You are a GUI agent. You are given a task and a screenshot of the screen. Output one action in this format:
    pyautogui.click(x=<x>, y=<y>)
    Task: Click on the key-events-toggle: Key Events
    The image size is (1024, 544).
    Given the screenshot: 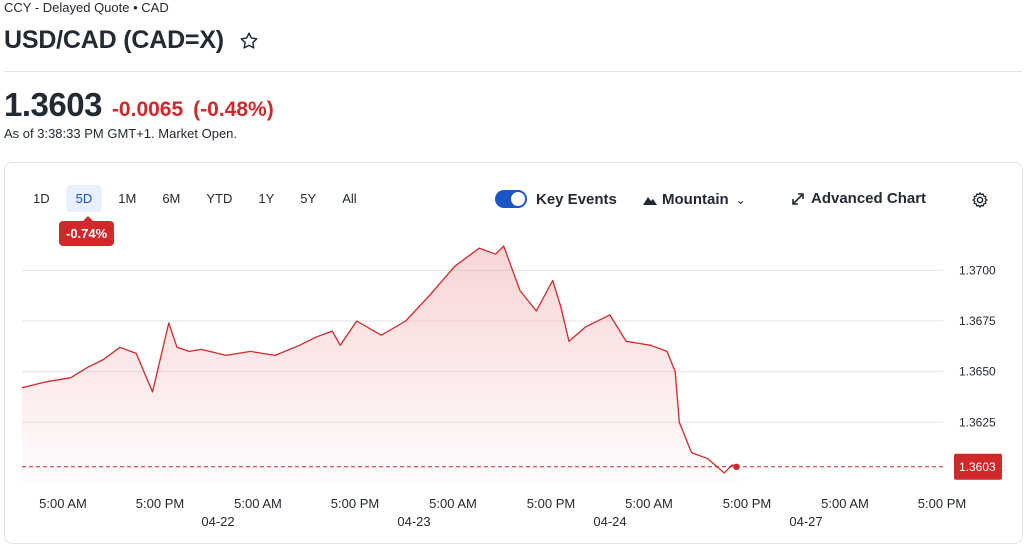 What is the action you would take?
    pyautogui.click(x=556, y=199)
    